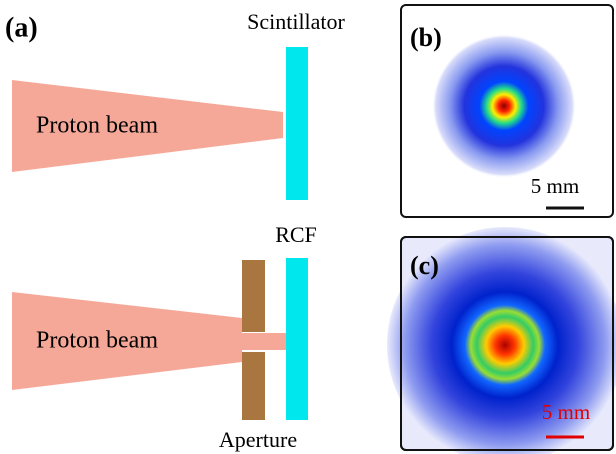  Describe the element at coordinates (296, 234) in the screenshot. I see `detector-label: RCF` at that location.